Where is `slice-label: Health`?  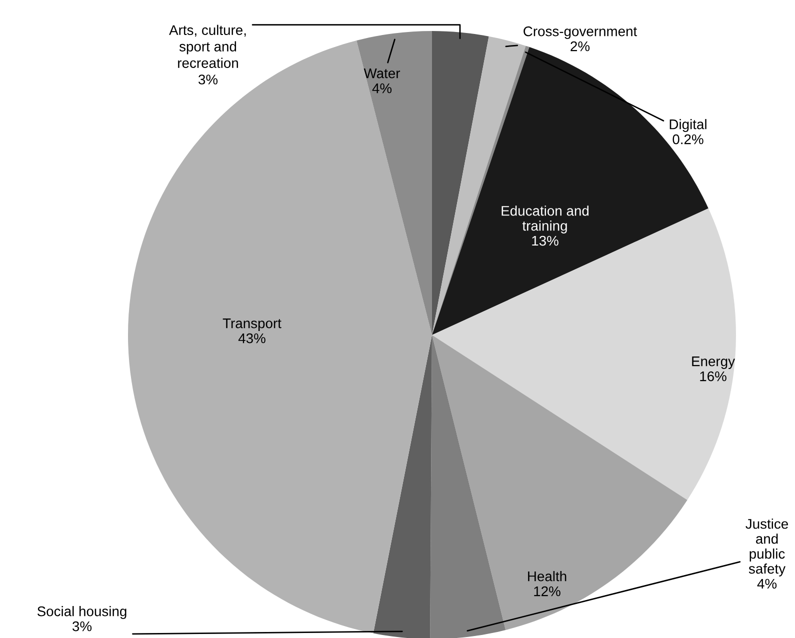
slice-label: Health is located at coordinates (547, 576).